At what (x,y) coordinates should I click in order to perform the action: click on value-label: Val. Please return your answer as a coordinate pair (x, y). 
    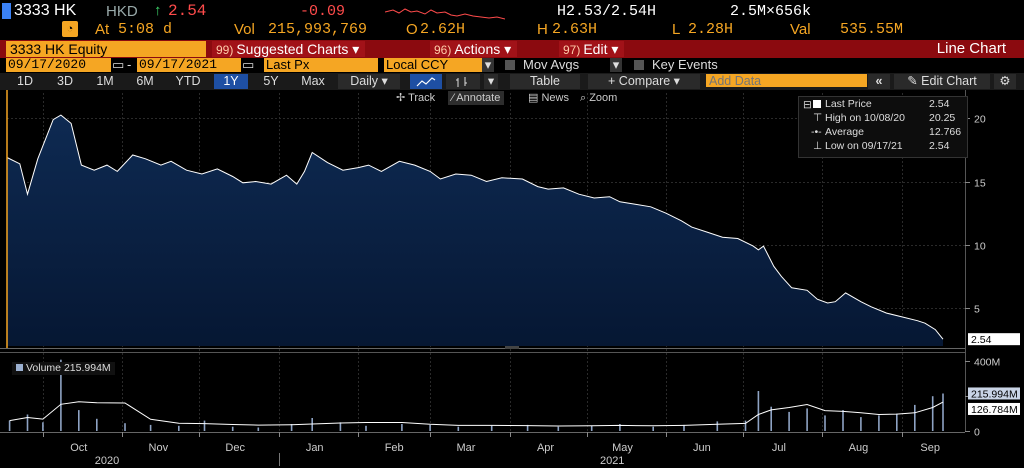
    Looking at the image, I should click on (800, 29).